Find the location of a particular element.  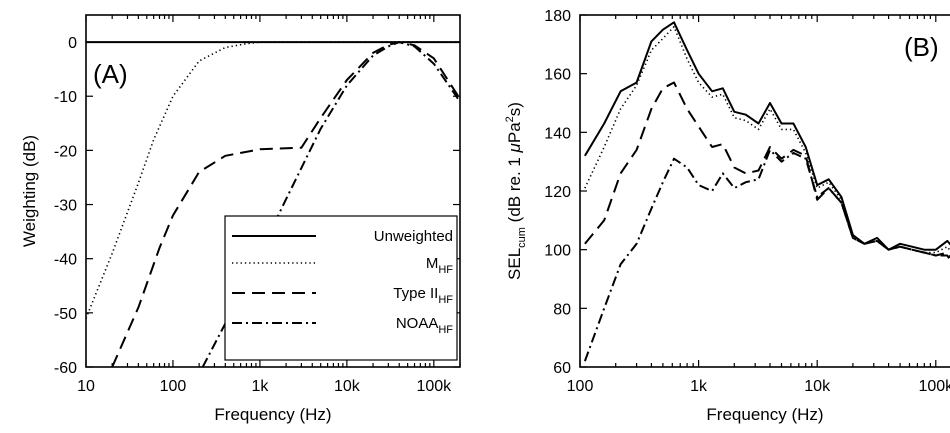

panel-b-label: (B) is located at coordinates (921, 47).